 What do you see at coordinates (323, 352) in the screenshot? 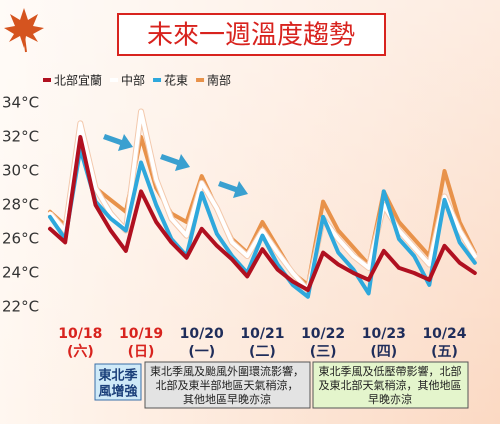
I see `x-tick-weekday: (三)` at bounding box center [323, 352].